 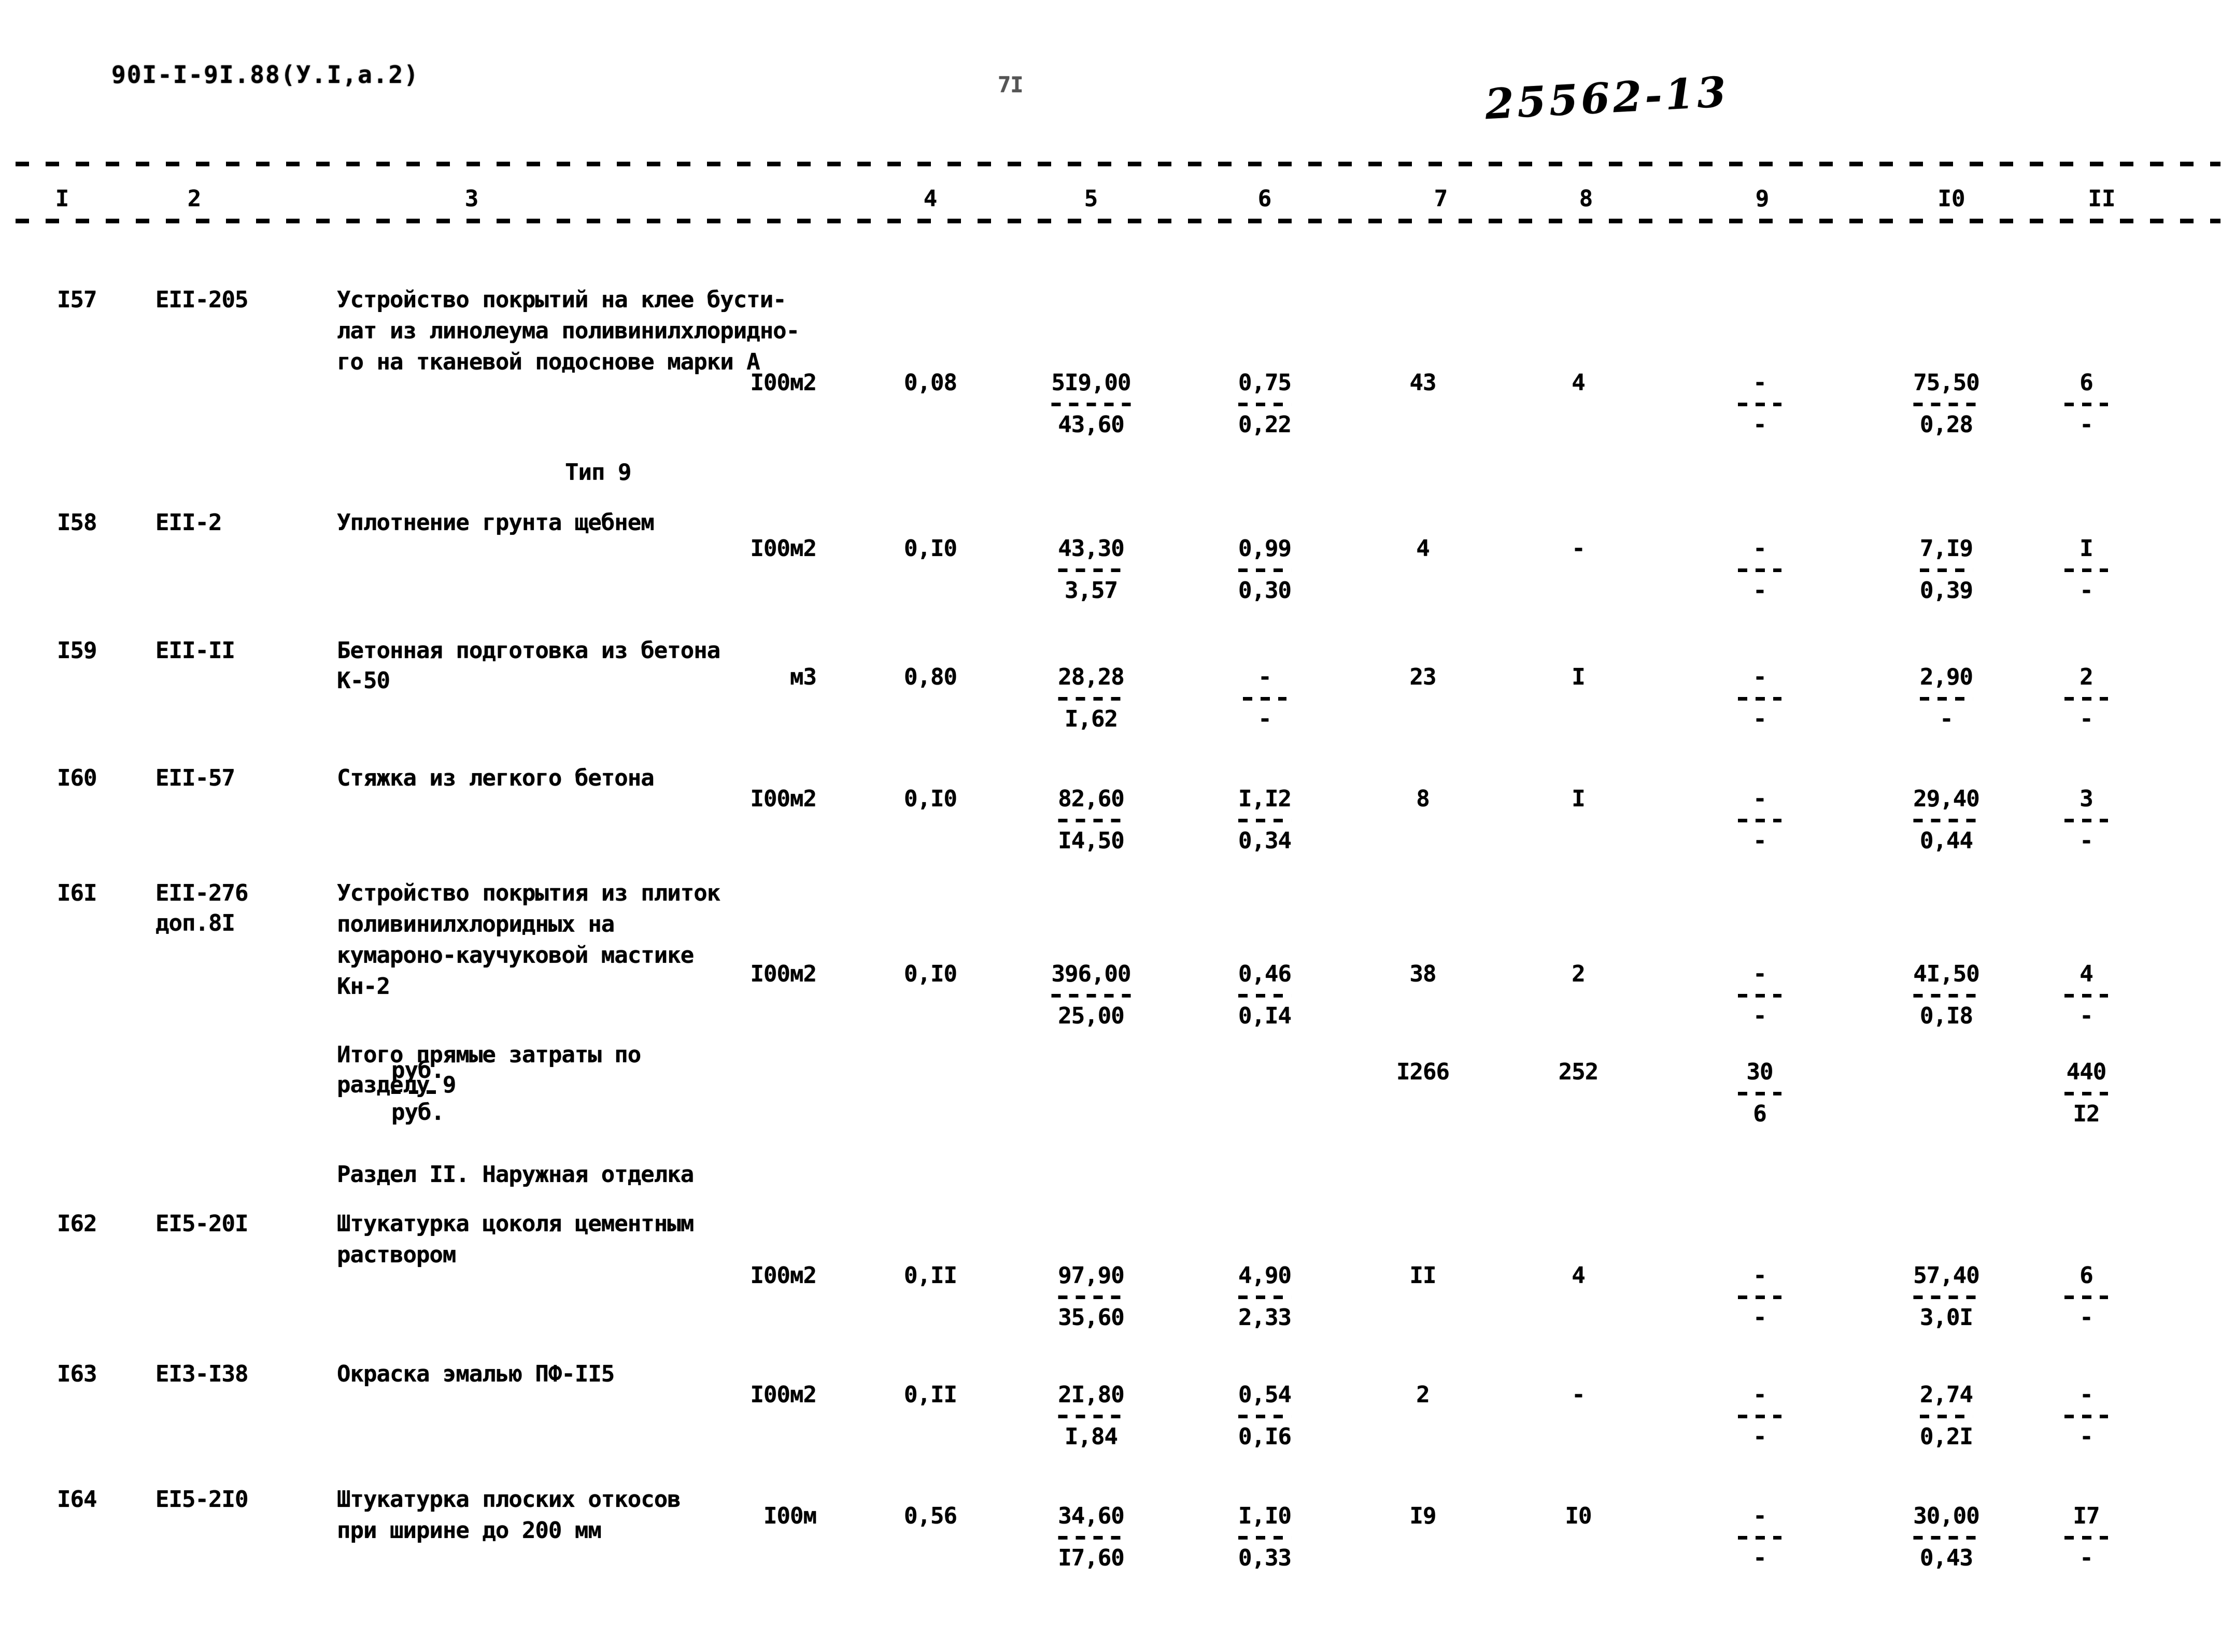 I want to click on row-I58-col-11-frac-top: I, so click(x=2086, y=548).